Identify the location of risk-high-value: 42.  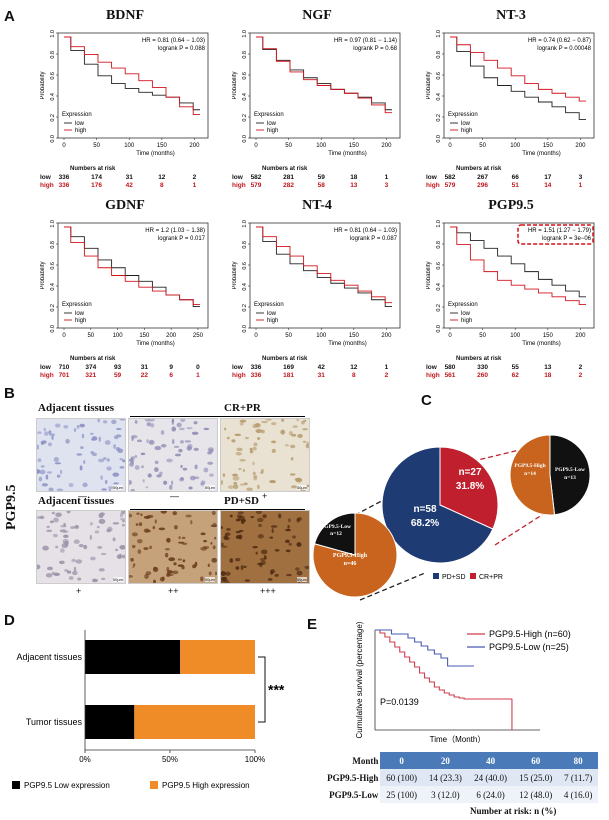
(129, 185).